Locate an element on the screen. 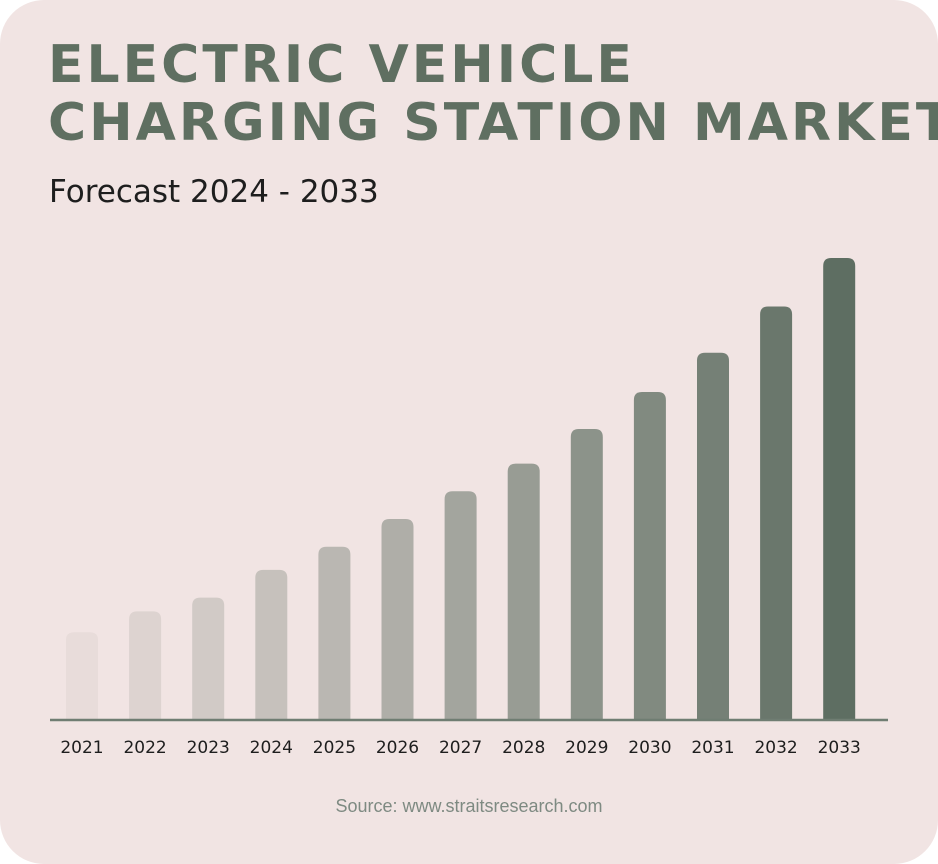 This screenshot has width=938, height=864. bar-2021 is located at coordinates (82, 676).